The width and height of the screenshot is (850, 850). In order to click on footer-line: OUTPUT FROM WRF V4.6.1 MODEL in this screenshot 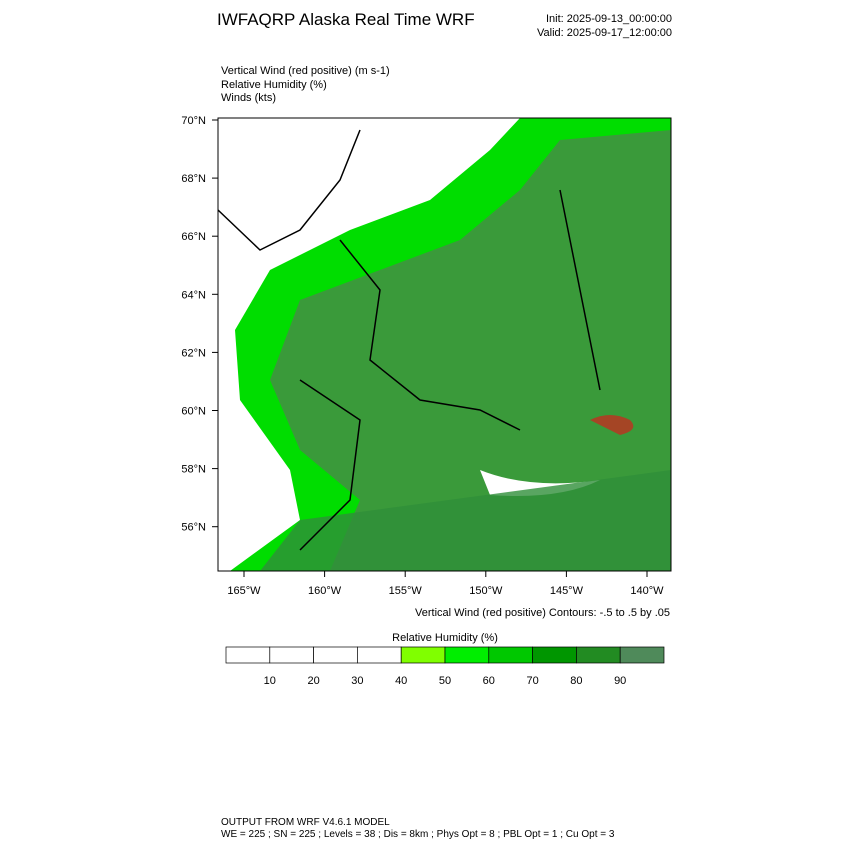, I will do `click(305, 822)`.